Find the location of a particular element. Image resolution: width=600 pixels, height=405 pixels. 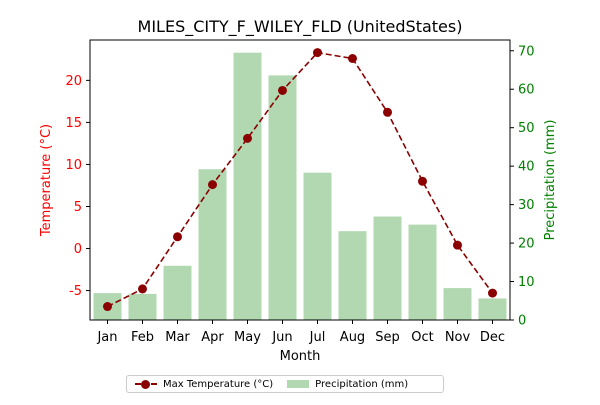

x-axis-label: Month is located at coordinates (300, 356).